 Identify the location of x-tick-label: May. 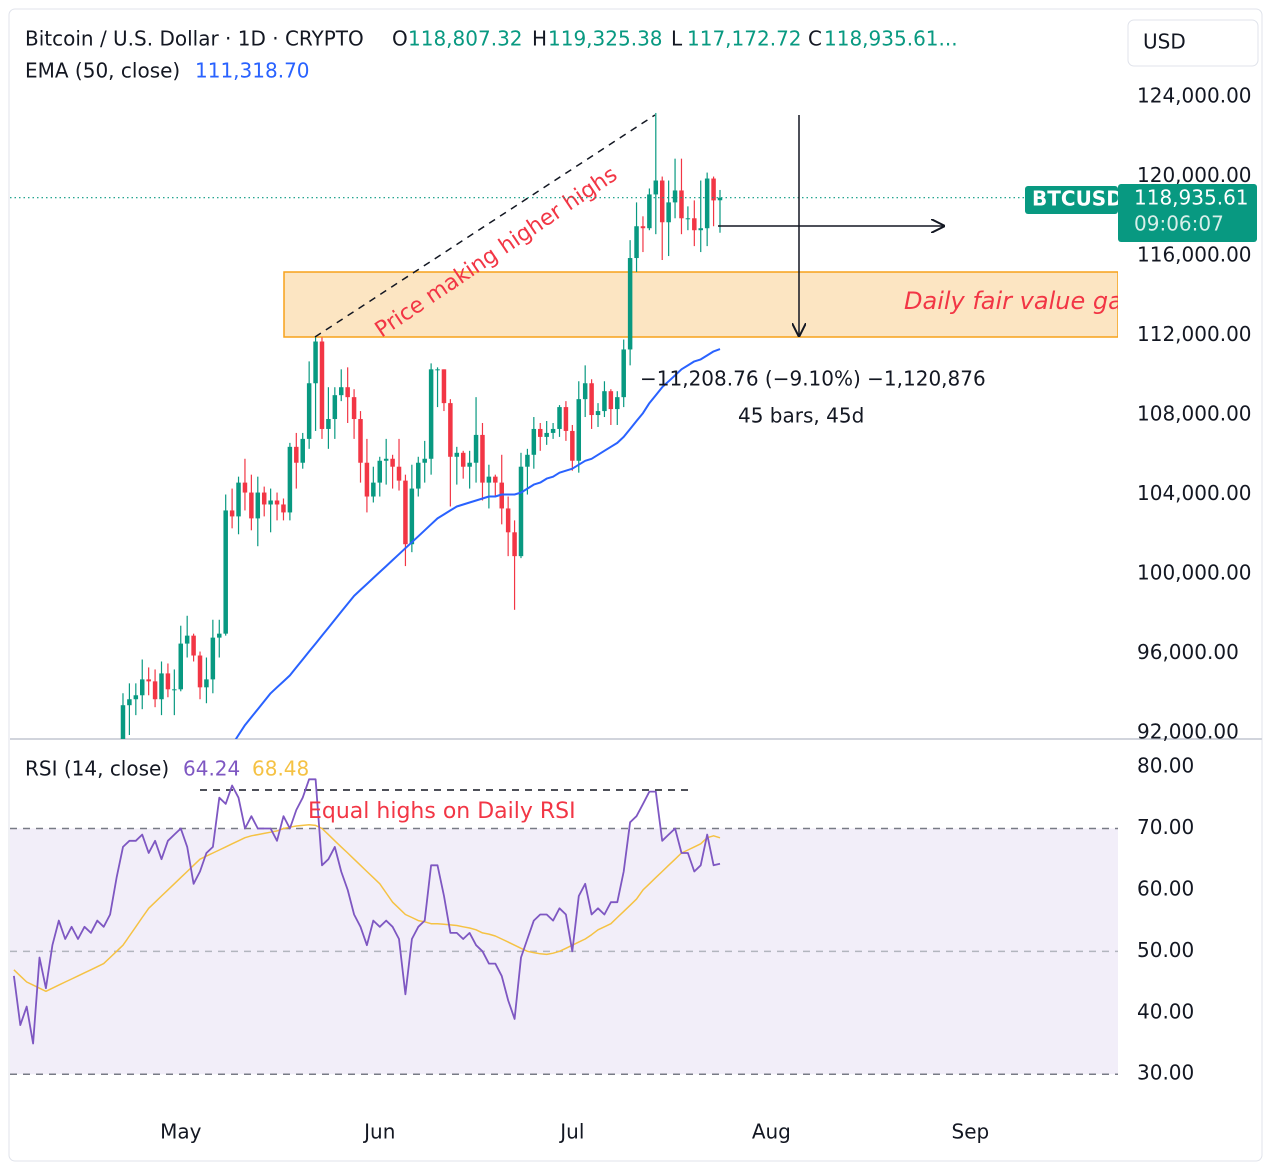
(181, 1132).